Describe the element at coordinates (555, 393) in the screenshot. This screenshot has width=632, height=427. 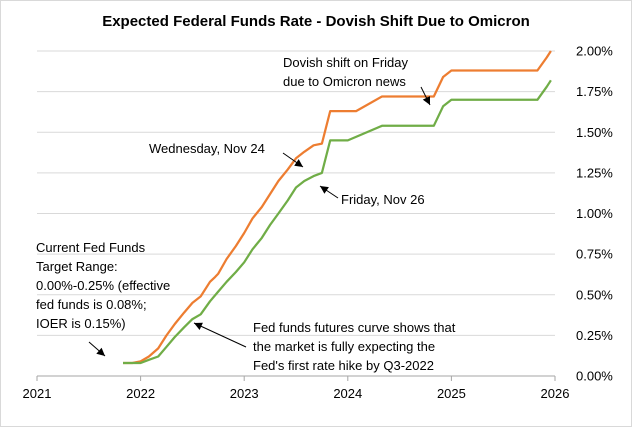
I see `x-tick-label: 2026` at that location.